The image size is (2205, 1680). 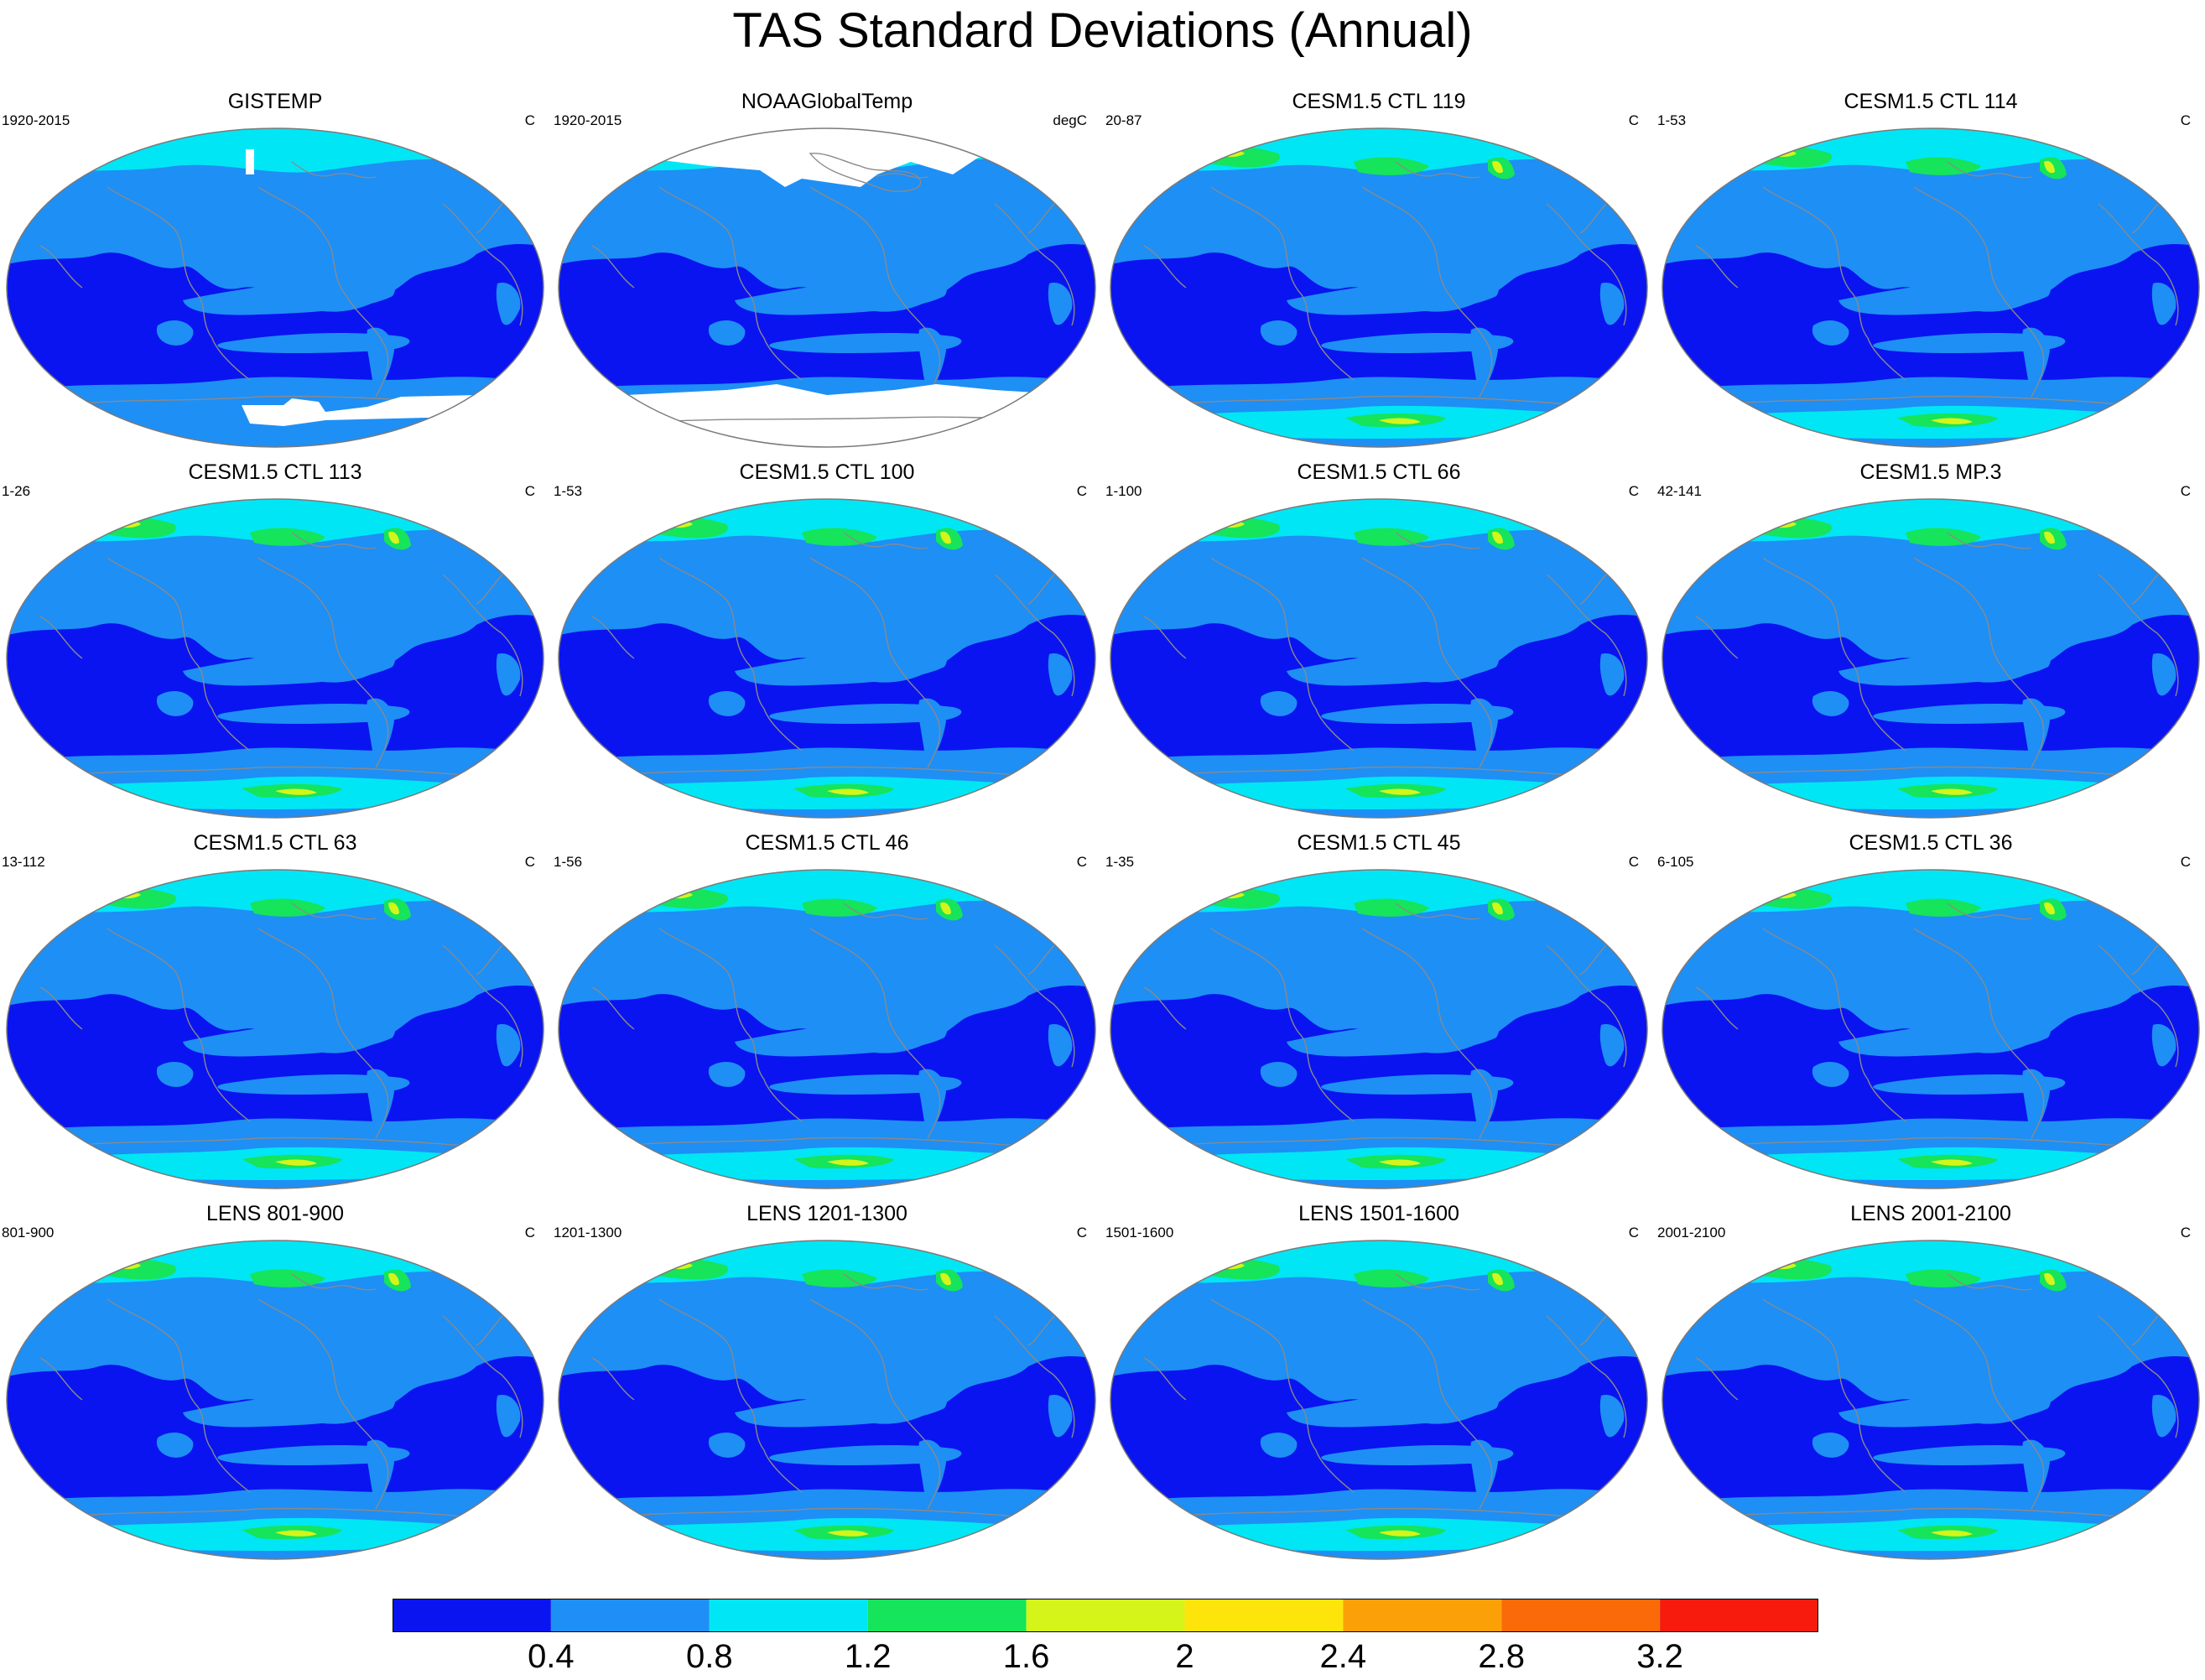 I want to click on panel-title: CESM1.5 MP.3, so click(x=1931, y=472).